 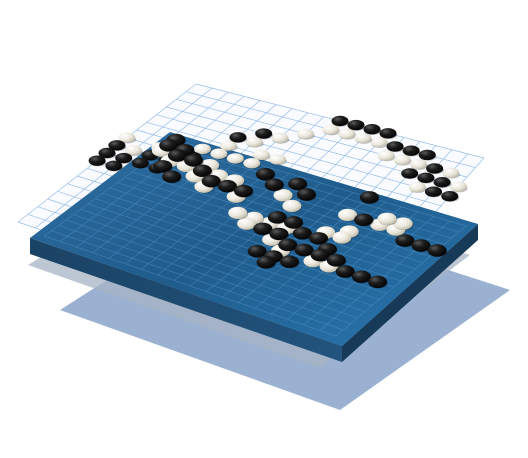 I want to click on board-right-face, so click(x=410, y=293).